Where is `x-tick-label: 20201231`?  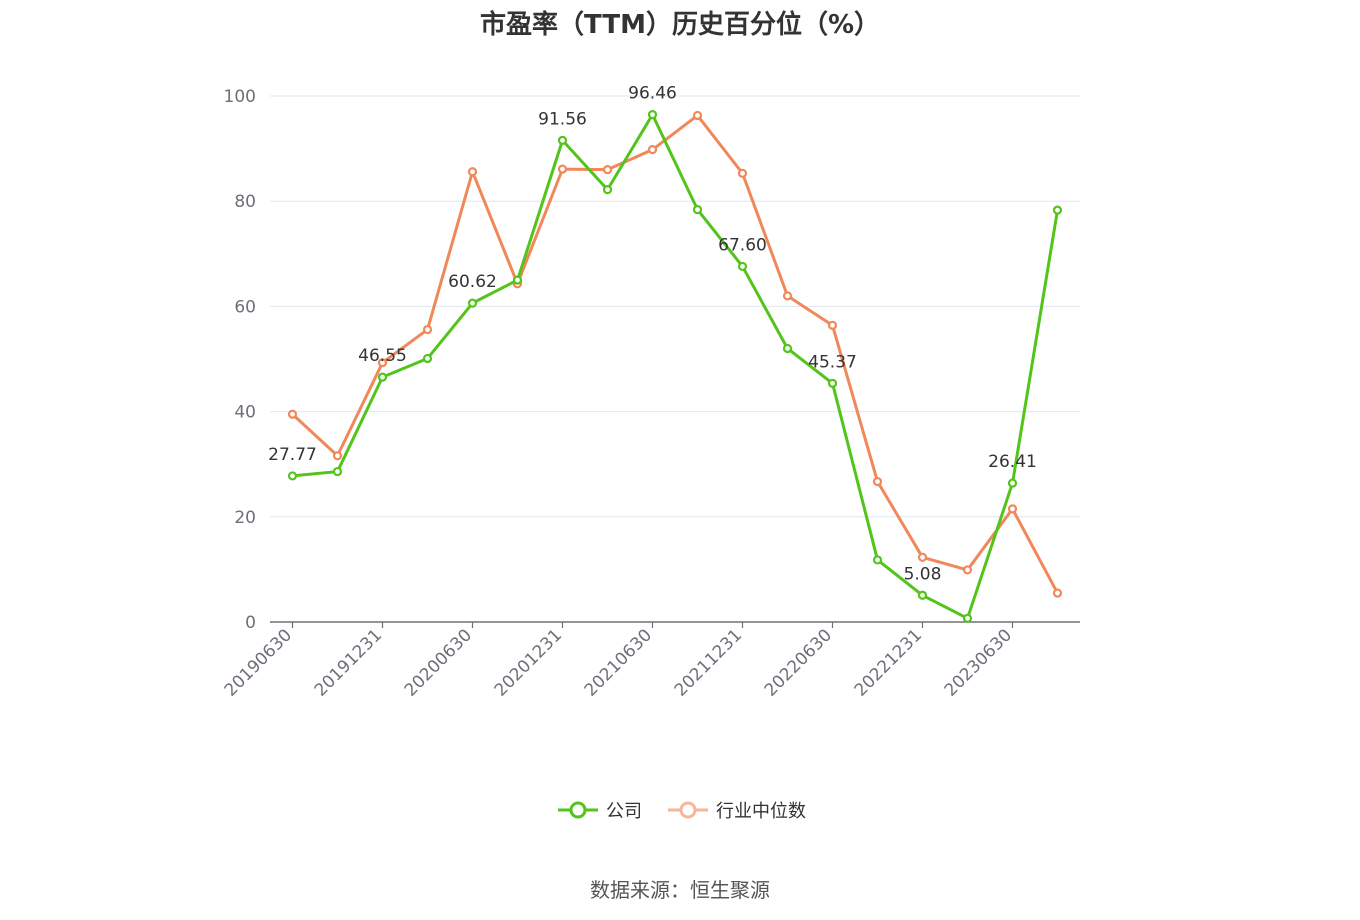 x-tick-label: 20201231 is located at coordinates (528, 662).